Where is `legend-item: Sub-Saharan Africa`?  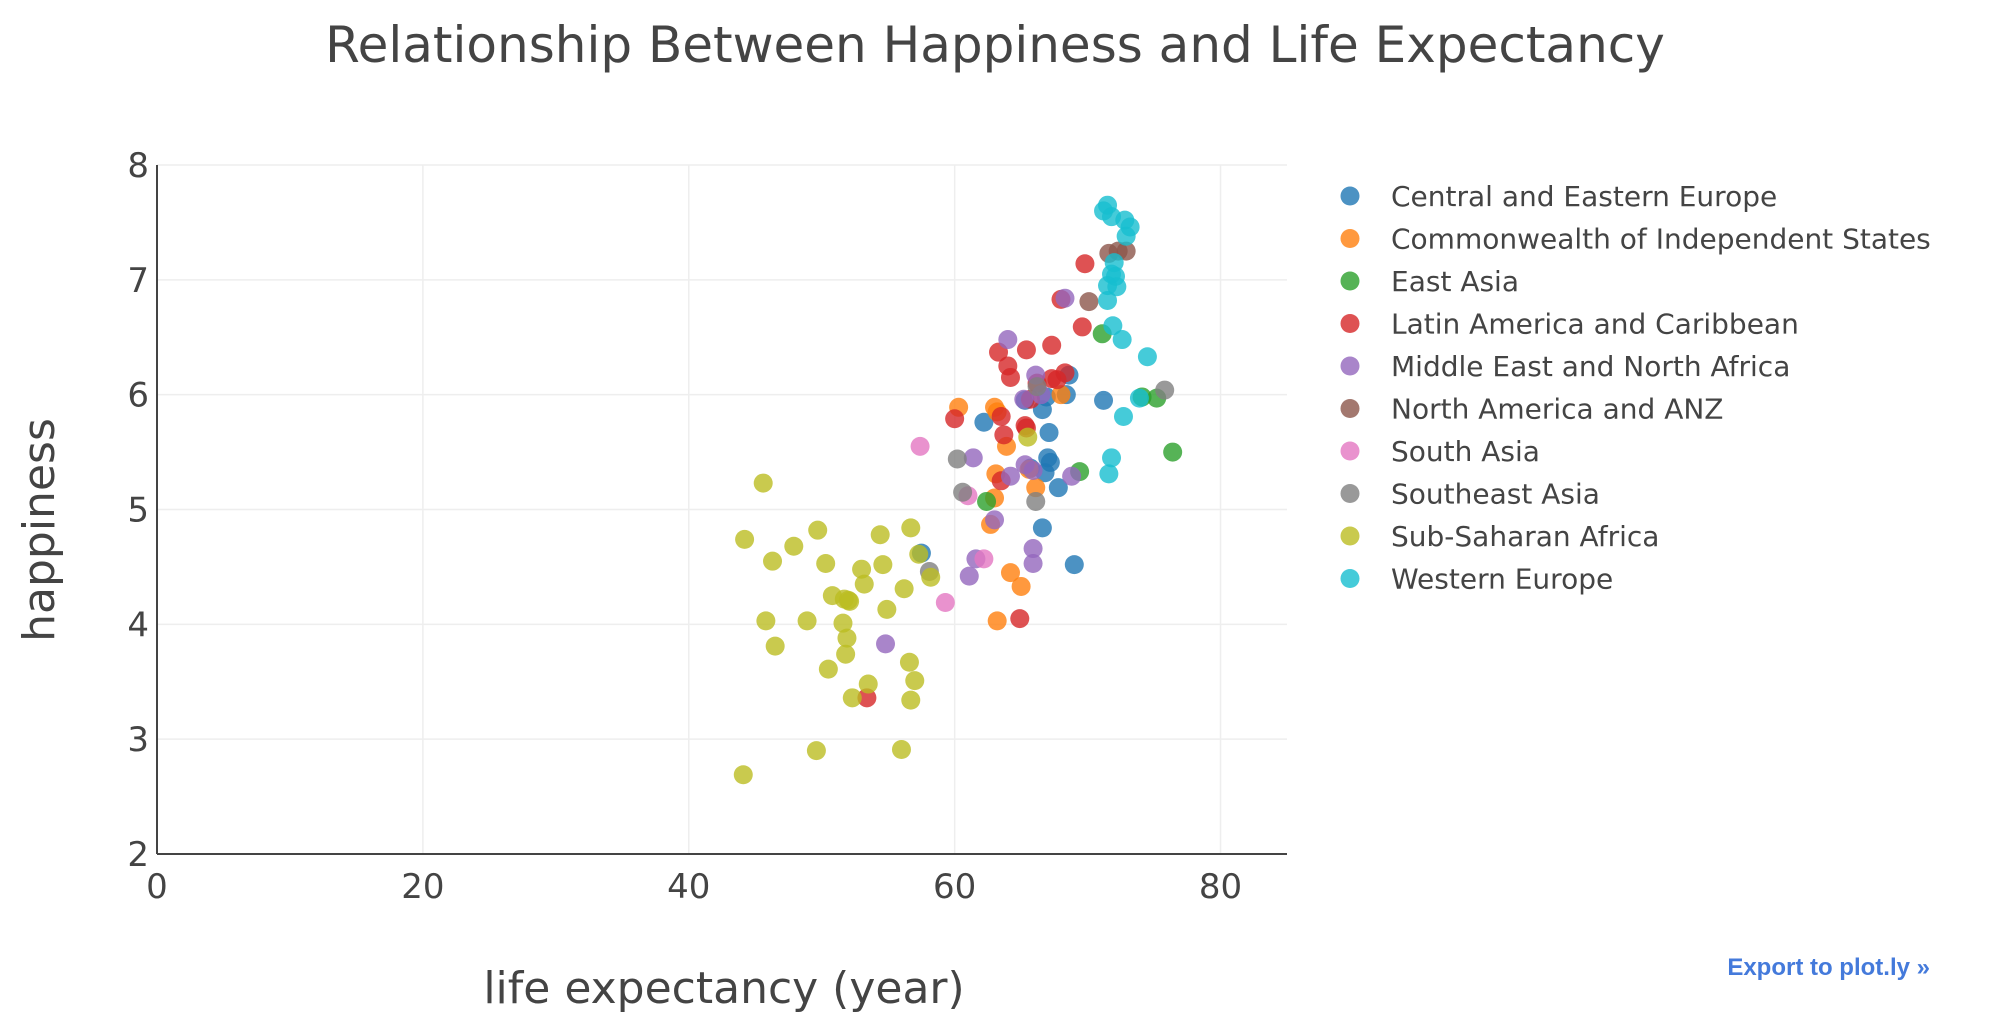 legend-item: Sub-Saharan Africa is located at coordinates (1500, 536).